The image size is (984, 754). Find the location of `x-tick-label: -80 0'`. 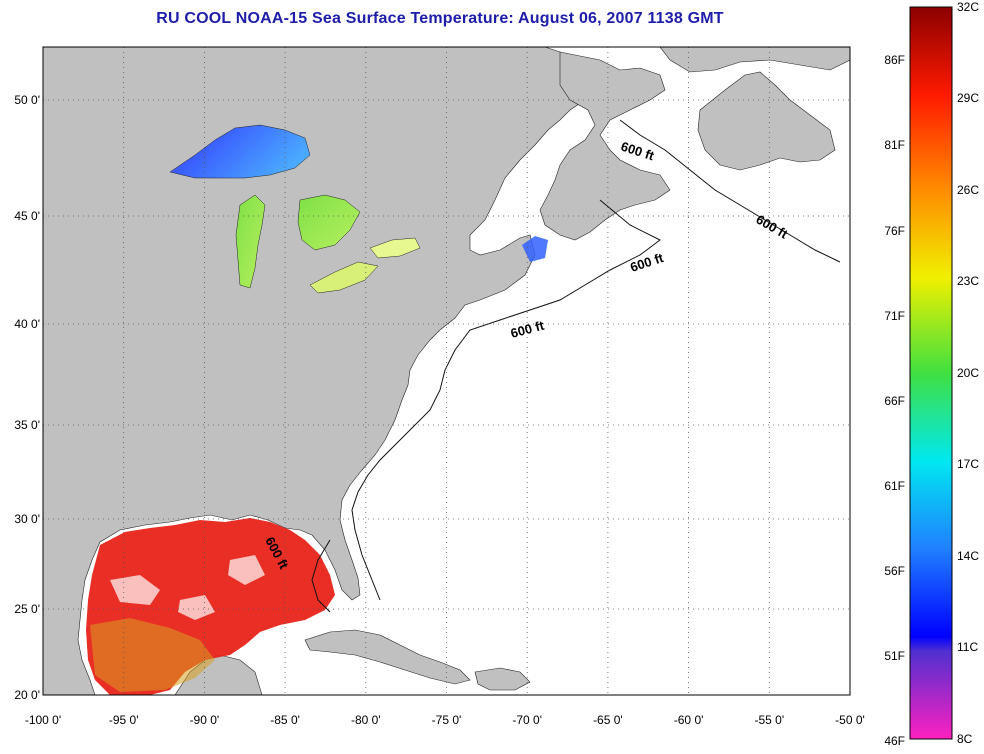

x-tick-label: -80 0' is located at coordinates (366, 720).